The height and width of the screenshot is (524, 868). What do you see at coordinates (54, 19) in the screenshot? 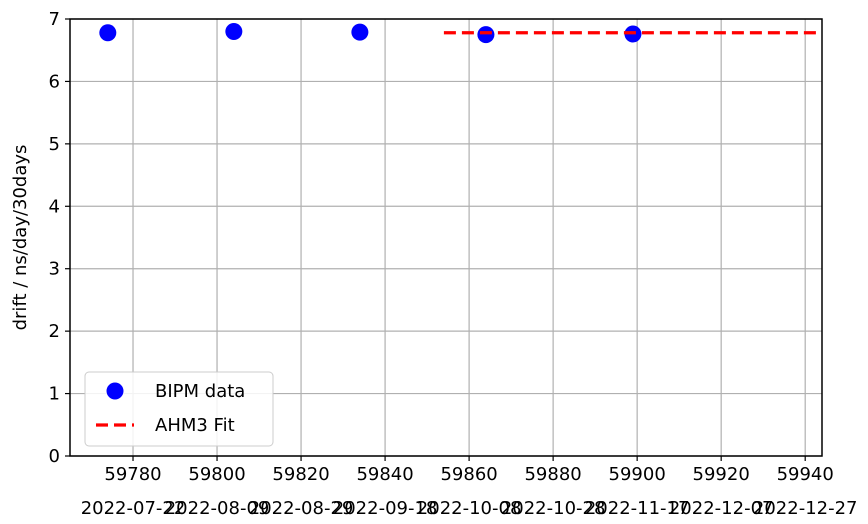
I see `y-tick-label: 7` at bounding box center [54, 19].